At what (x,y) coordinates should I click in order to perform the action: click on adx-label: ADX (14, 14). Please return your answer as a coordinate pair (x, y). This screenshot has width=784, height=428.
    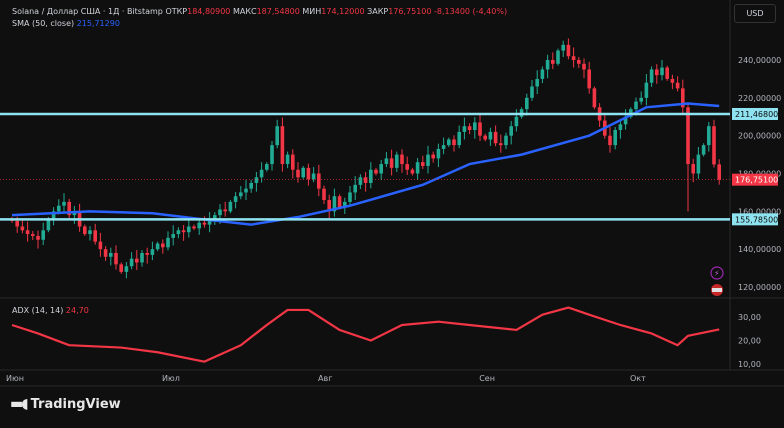
    Looking at the image, I should click on (38, 310).